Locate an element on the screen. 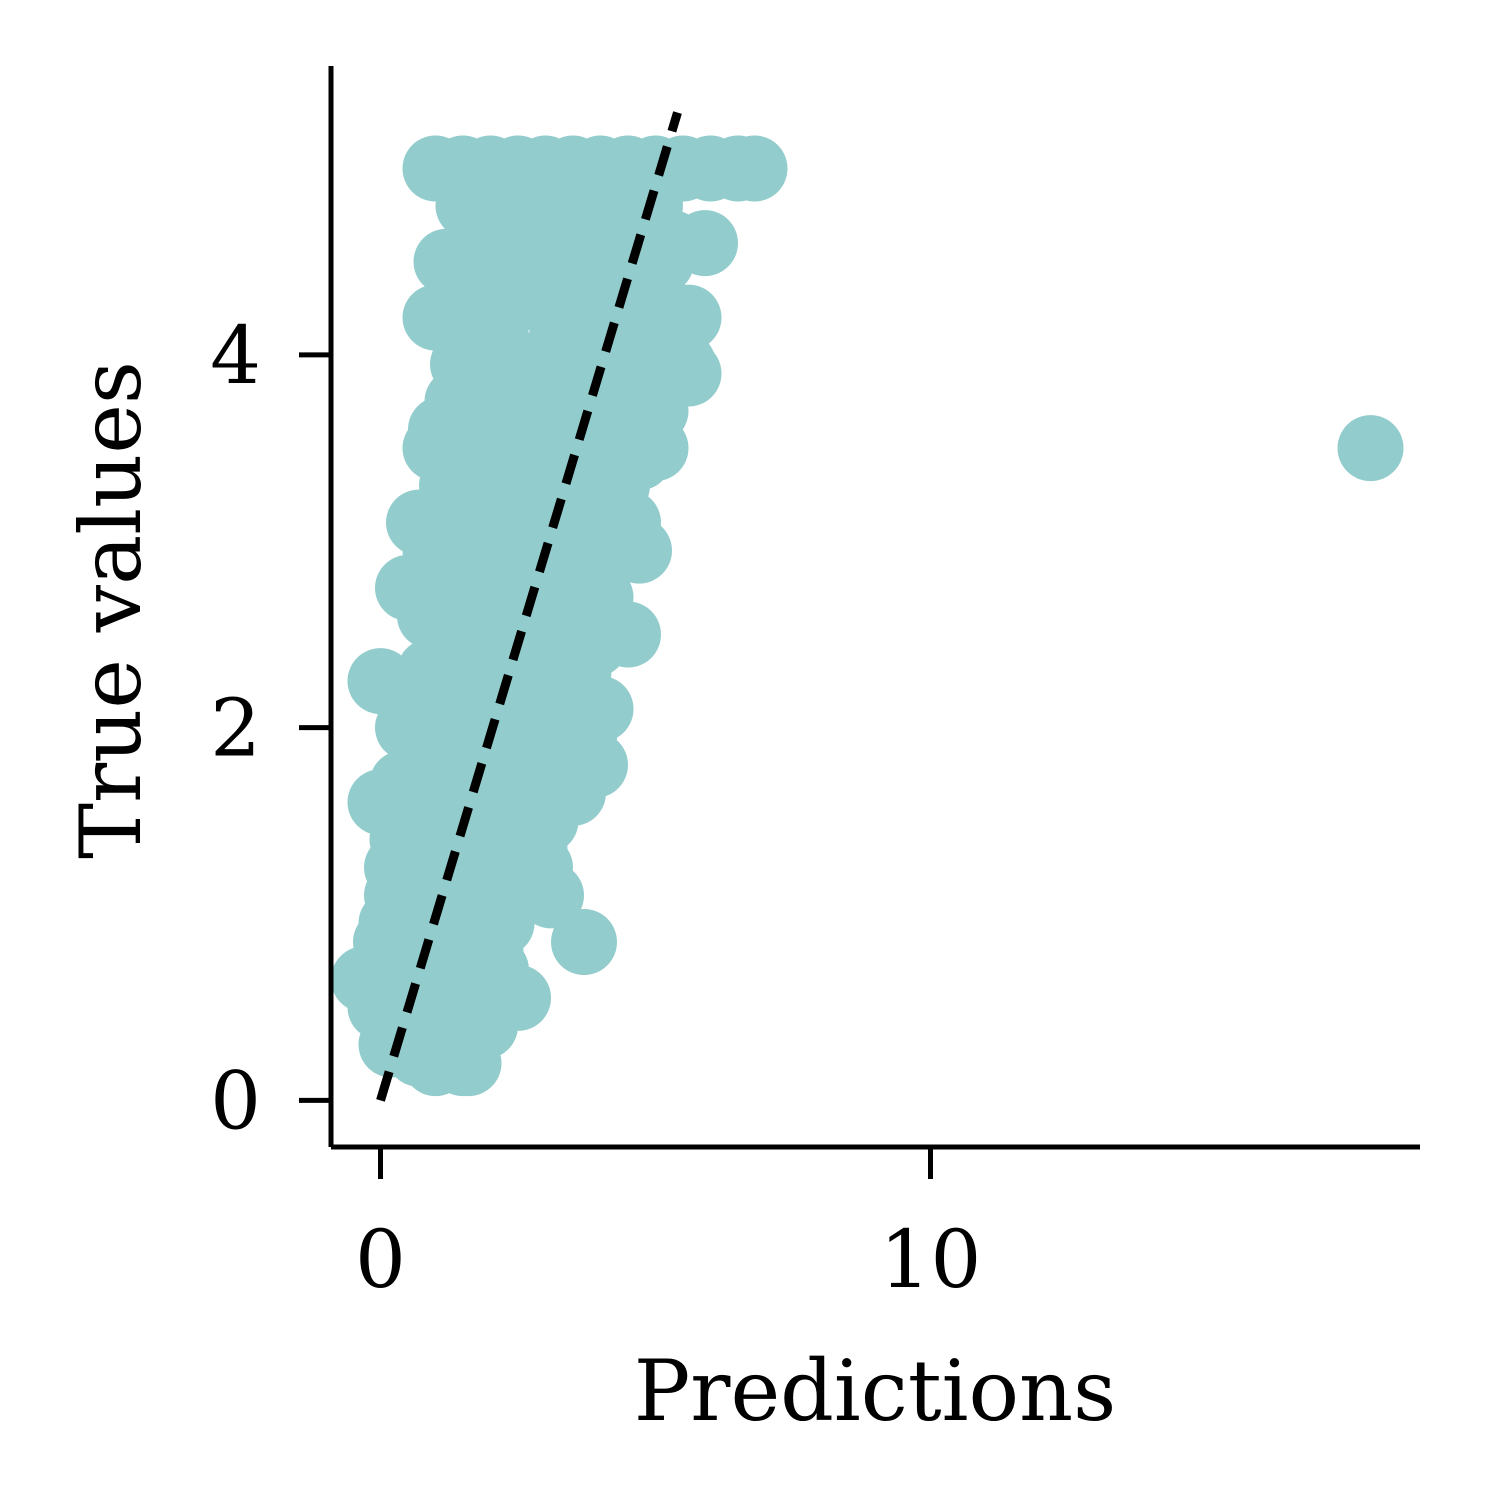 This screenshot has width=1487, height=1512. y-tick-label: 0 is located at coordinates (235, 1100).